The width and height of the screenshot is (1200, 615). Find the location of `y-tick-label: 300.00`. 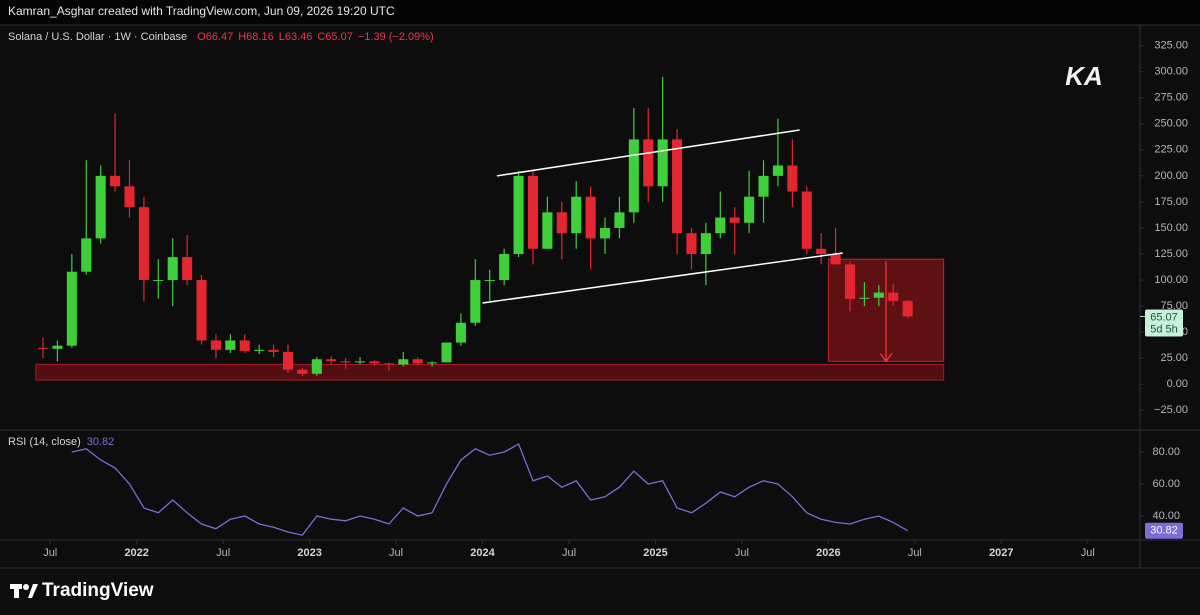

y-tick-label: 300.00 is located at coordinates (1171, 72).